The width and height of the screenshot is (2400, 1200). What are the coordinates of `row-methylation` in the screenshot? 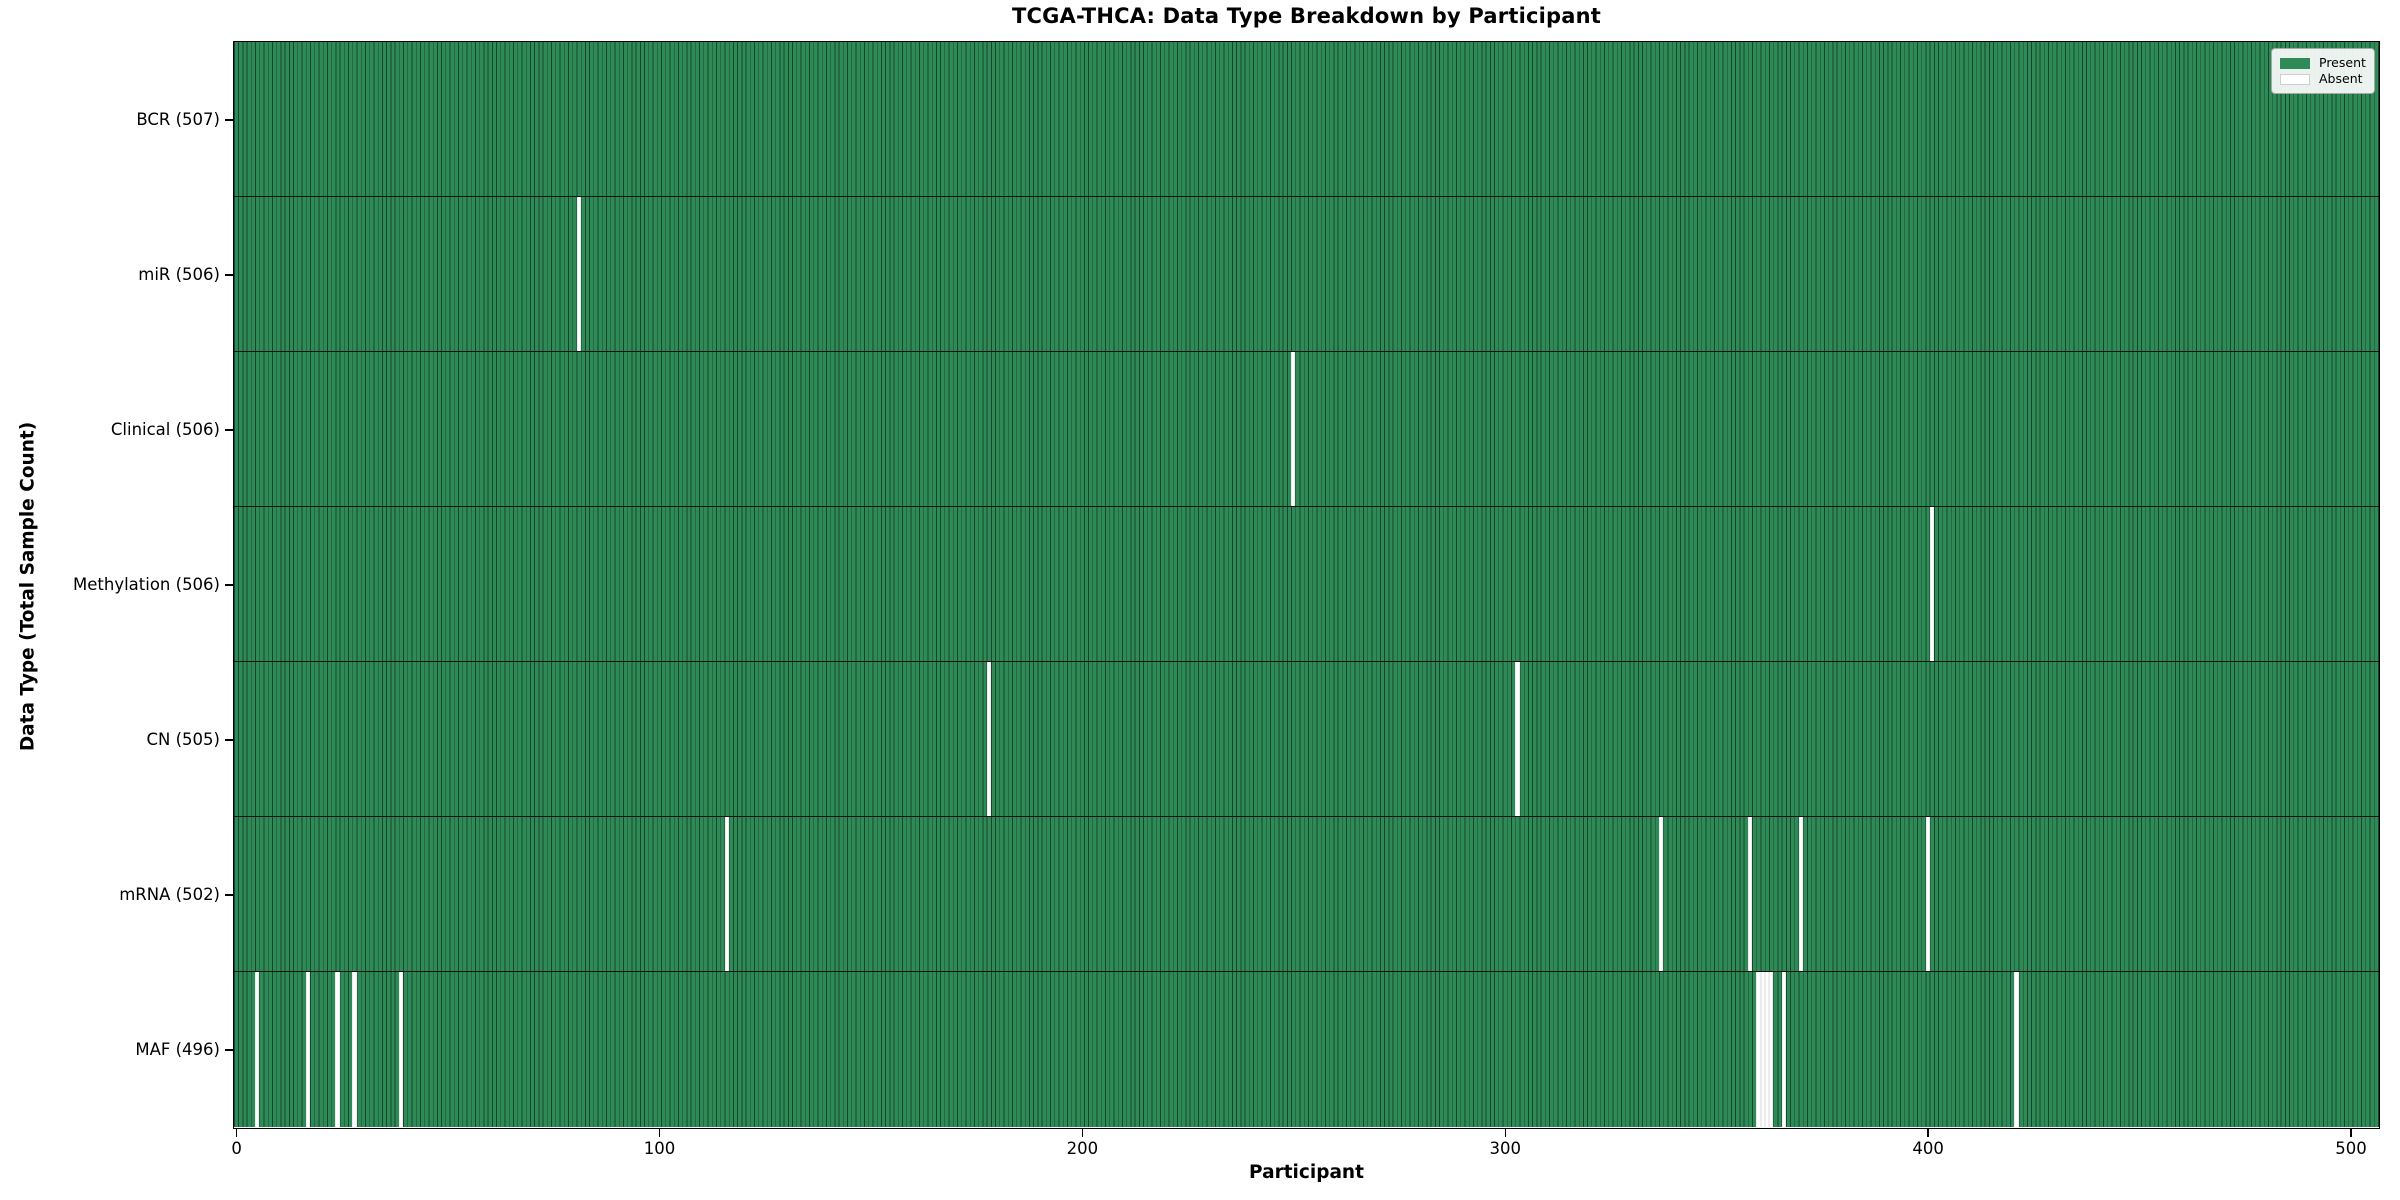 It's located at (1306, 584).